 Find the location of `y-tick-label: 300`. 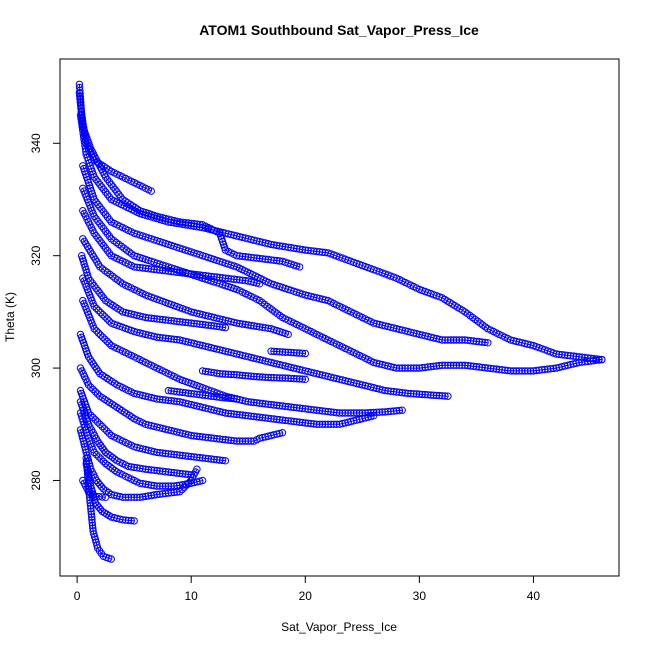

y-tick-label: 300 is located at coordinates (36, 368).